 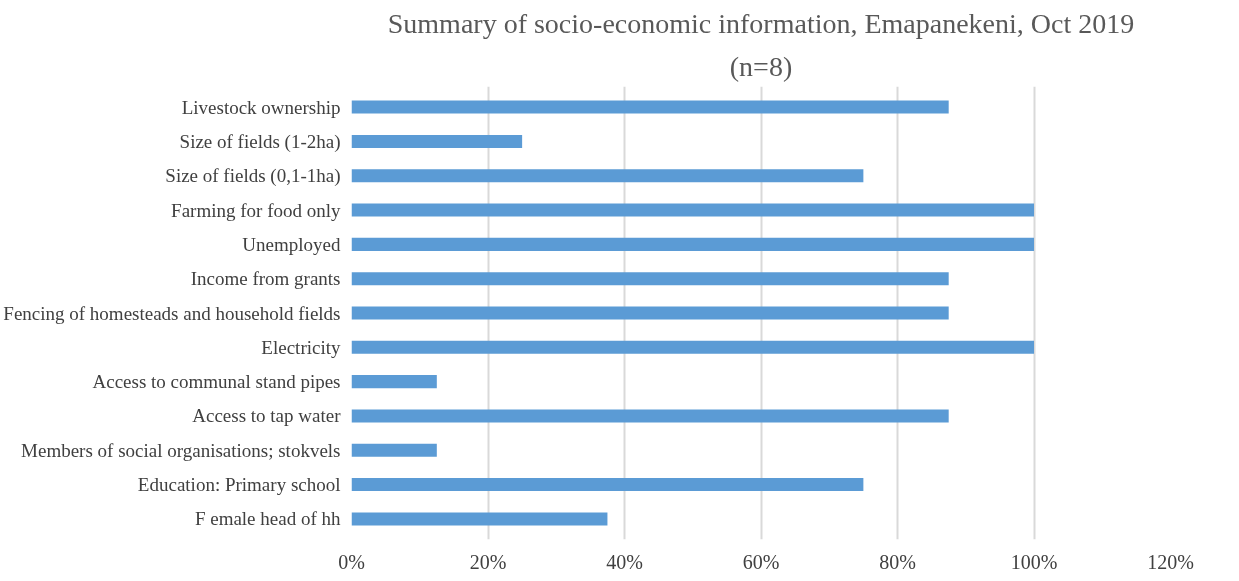 I want to click on y-tick-label: Unemployed, so click(x=291, y=244).